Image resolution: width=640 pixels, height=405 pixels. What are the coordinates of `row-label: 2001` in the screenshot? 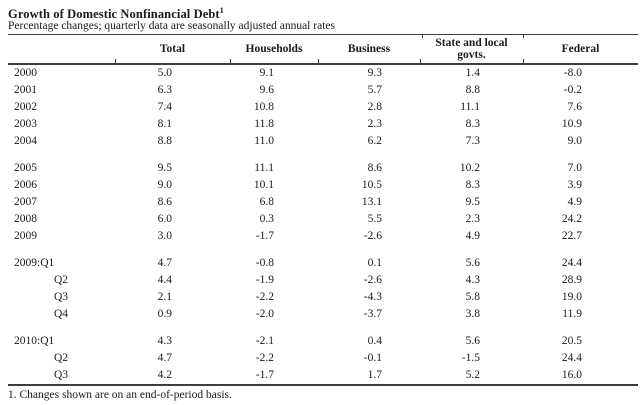 It's located at (25, 90).